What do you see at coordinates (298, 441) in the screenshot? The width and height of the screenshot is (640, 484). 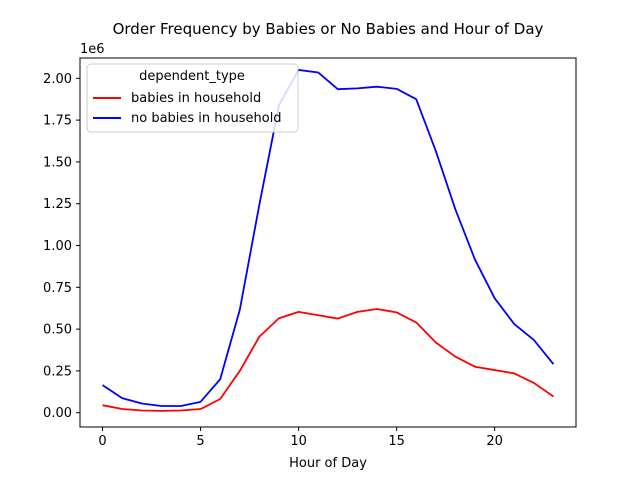 I see `x-tick-label: 10` at bounding box center [298, 441].